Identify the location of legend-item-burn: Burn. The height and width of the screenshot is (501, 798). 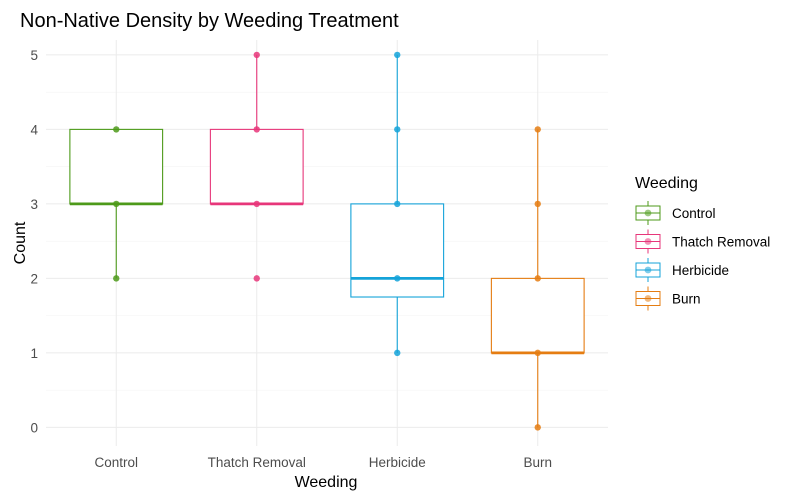
(668, 298).